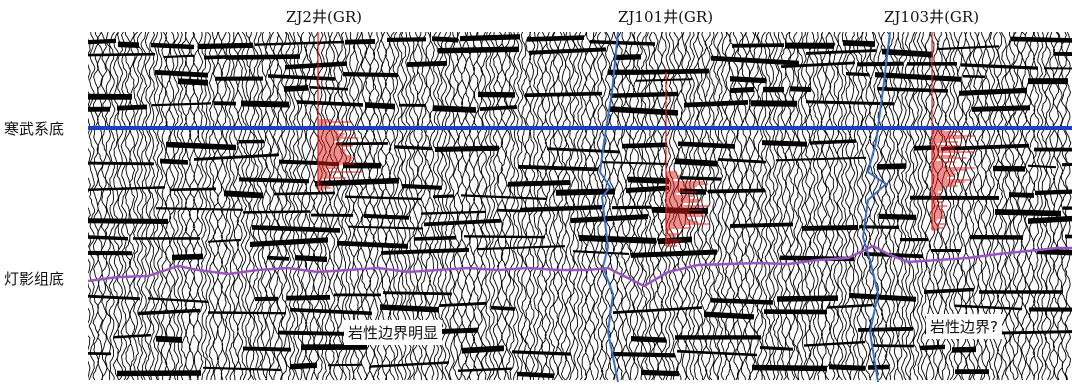 The width and height of the screenshot is (1072, 385). What do you see at coordinates (608, 207) in the screenshot?
I see `well-path-zj101` at bounding box center [608, 207].